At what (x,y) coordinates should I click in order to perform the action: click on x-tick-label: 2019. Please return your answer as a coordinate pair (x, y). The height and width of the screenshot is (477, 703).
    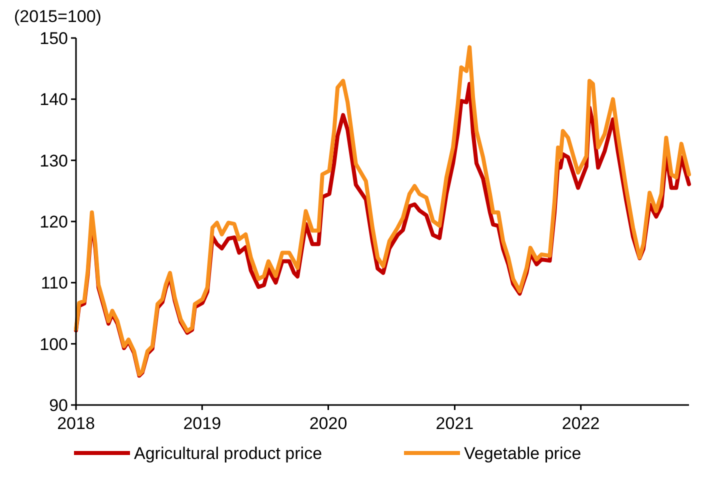
    Looking at the image, I should click on (202, 423).